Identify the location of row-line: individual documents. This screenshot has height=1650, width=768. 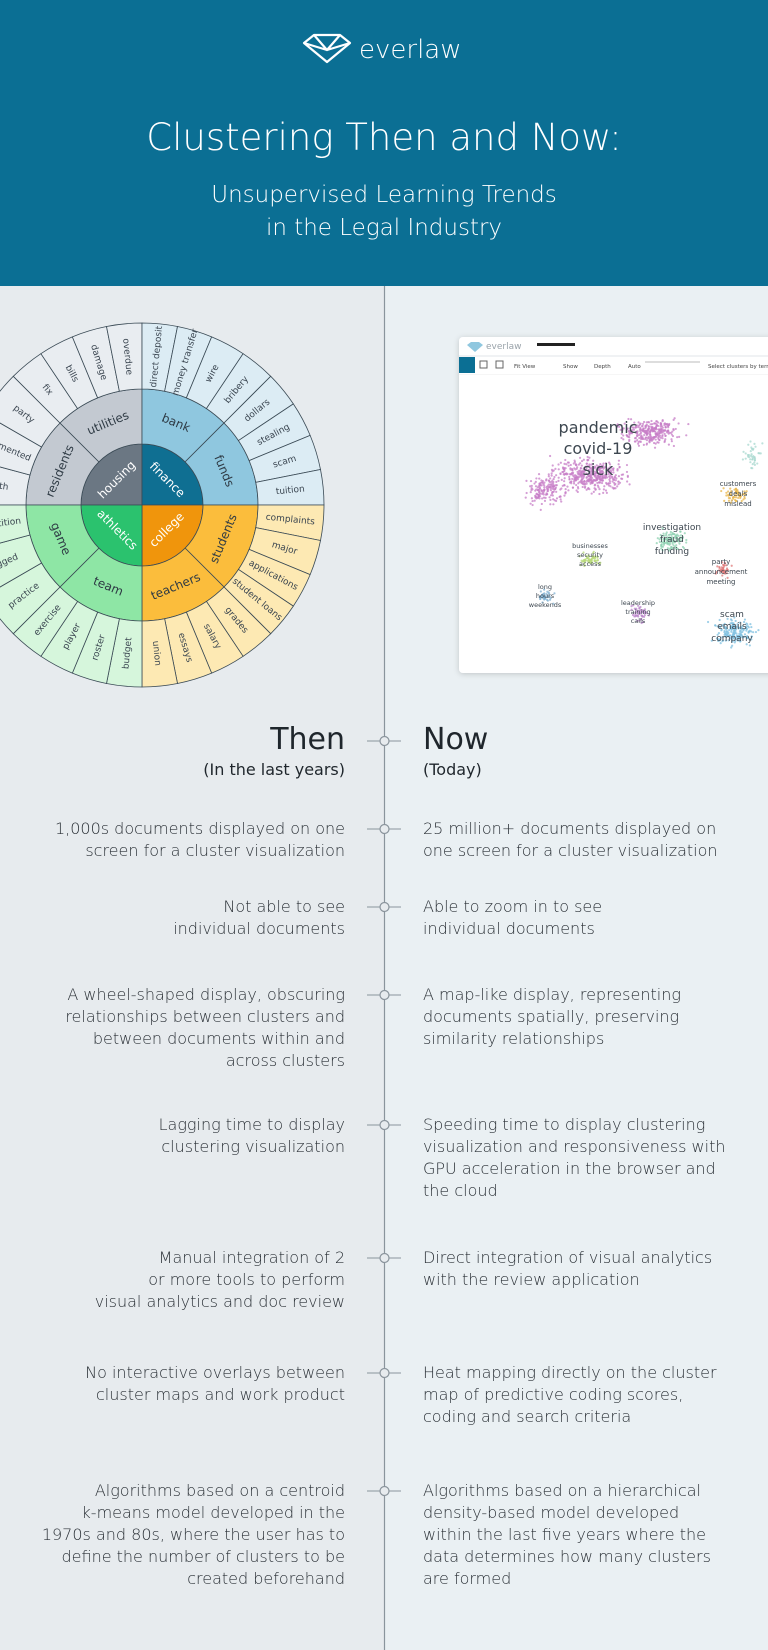
(259, 928).